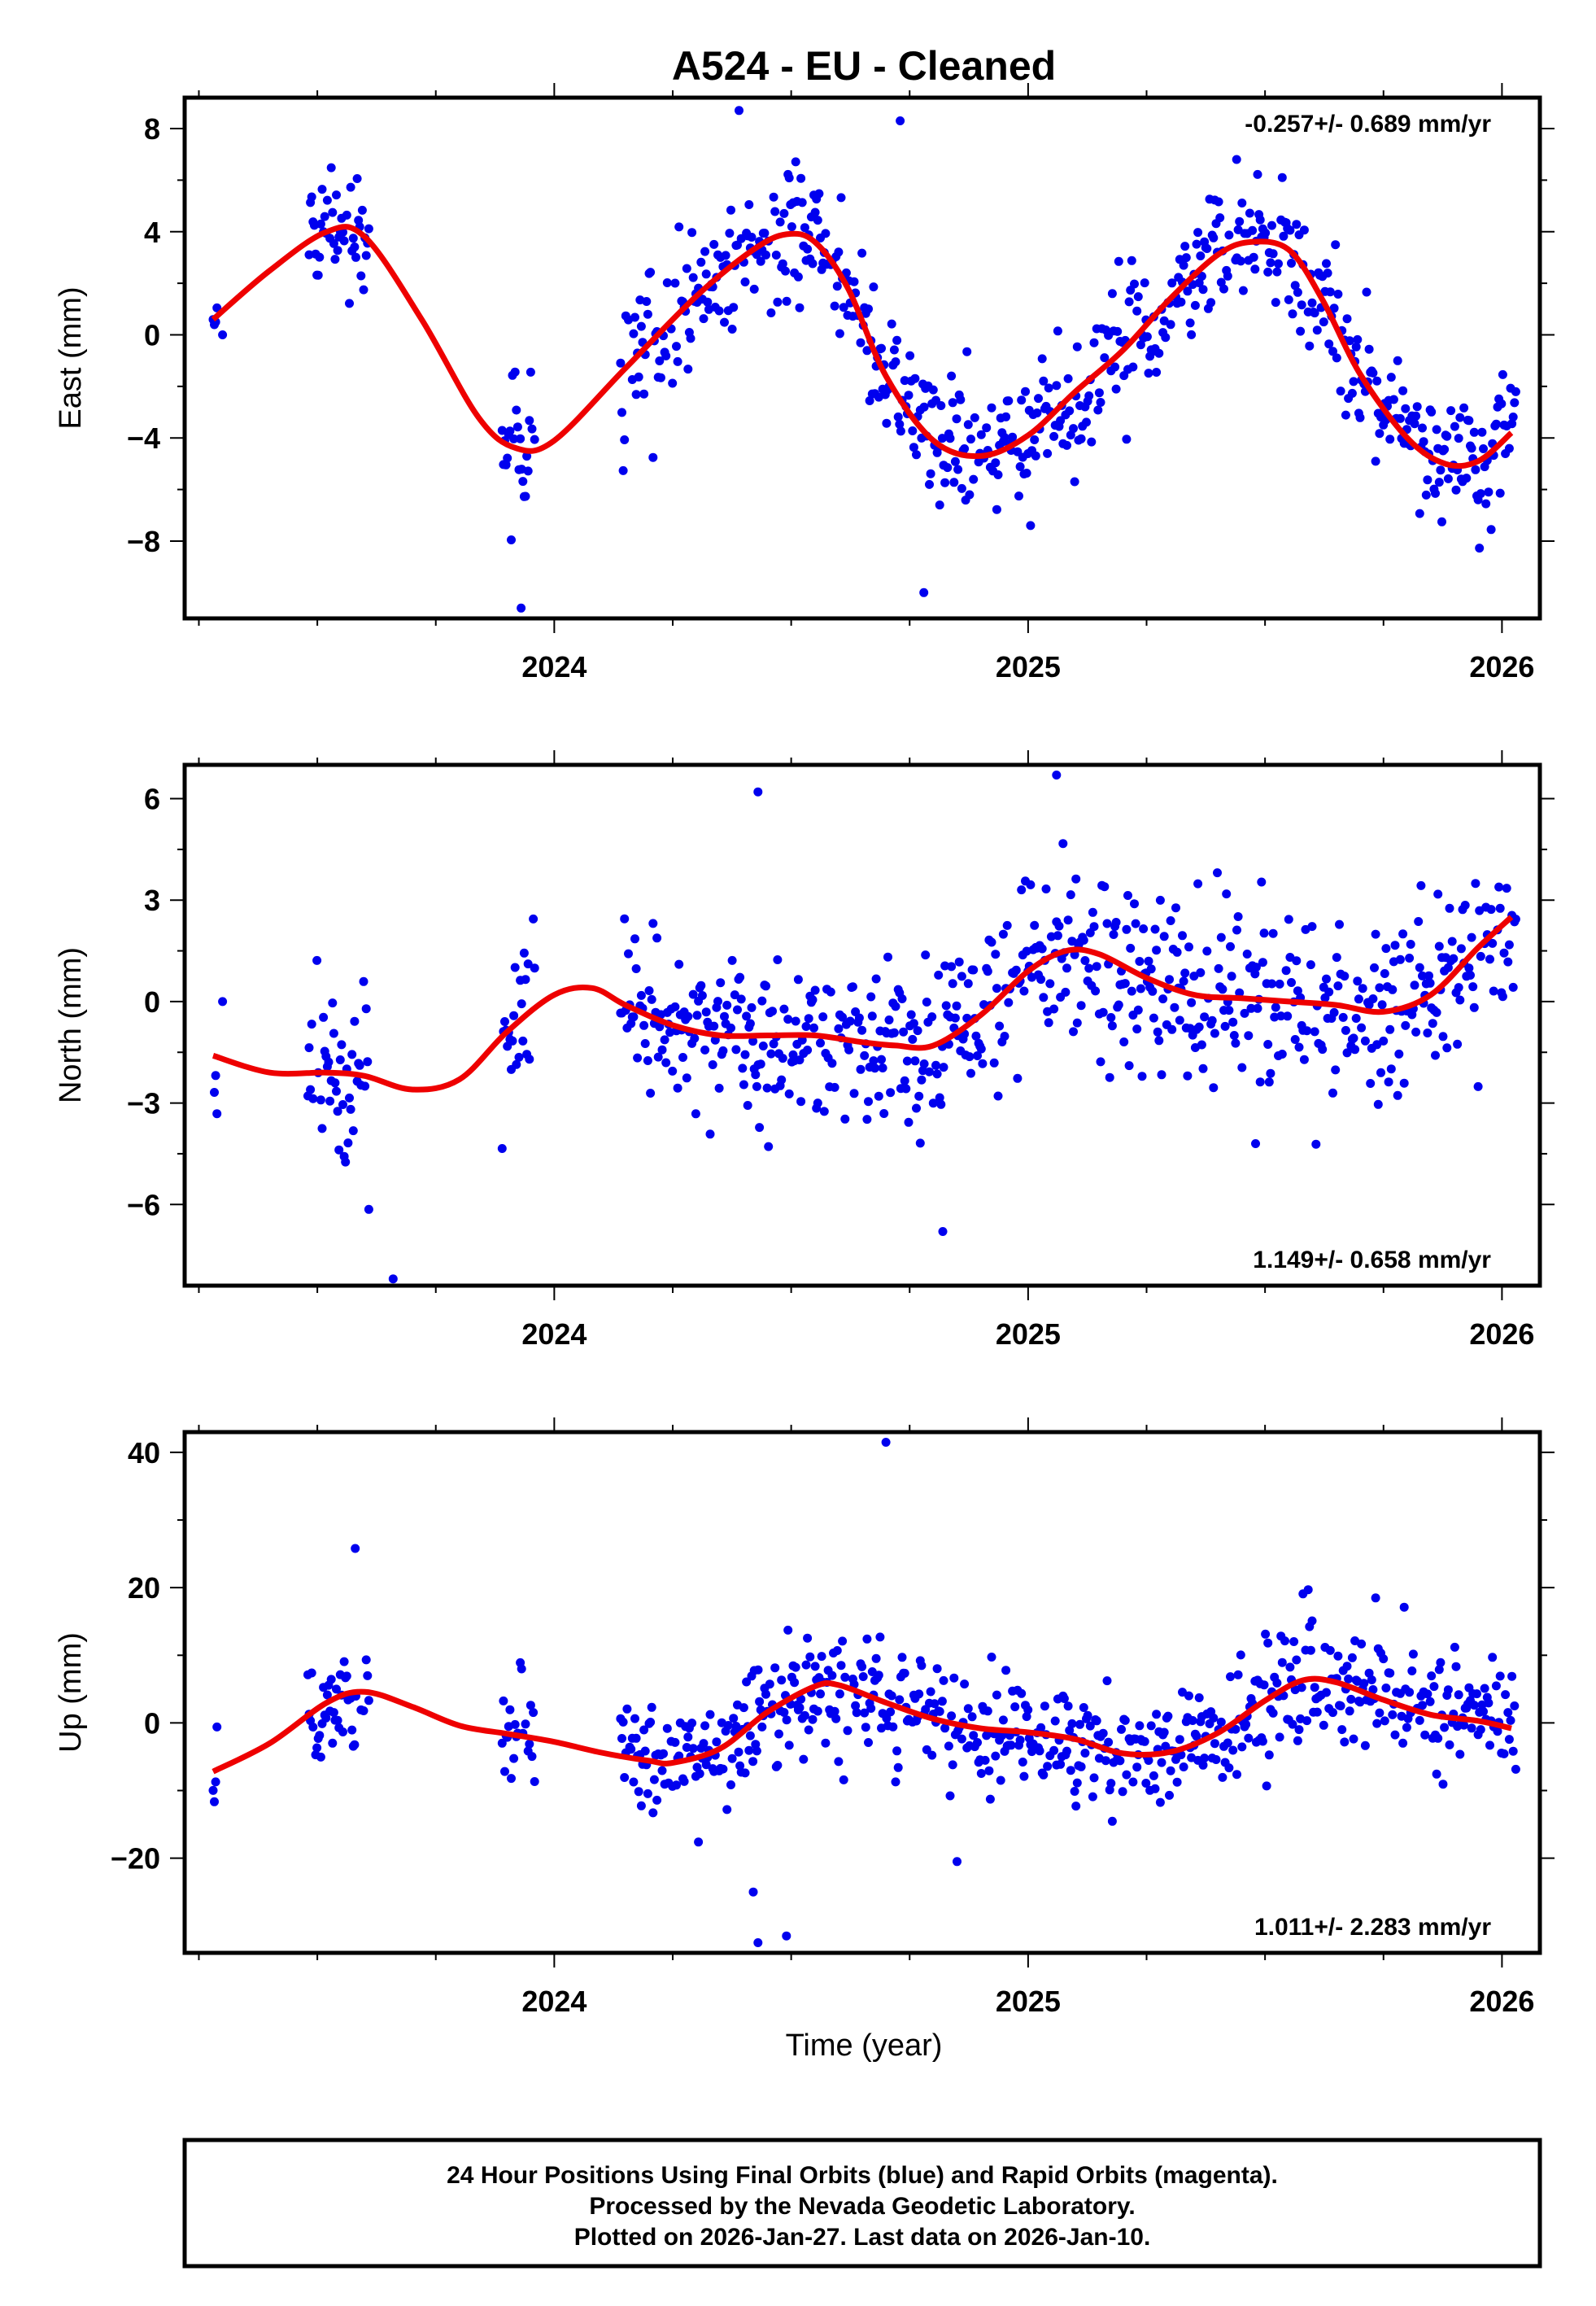 This screenshot has width=1596, height=2306. What do you see at coordinates (554, 2001) in the screenshot?
I see `x-tick-label: 2024` at bounding box center [554, 2001].